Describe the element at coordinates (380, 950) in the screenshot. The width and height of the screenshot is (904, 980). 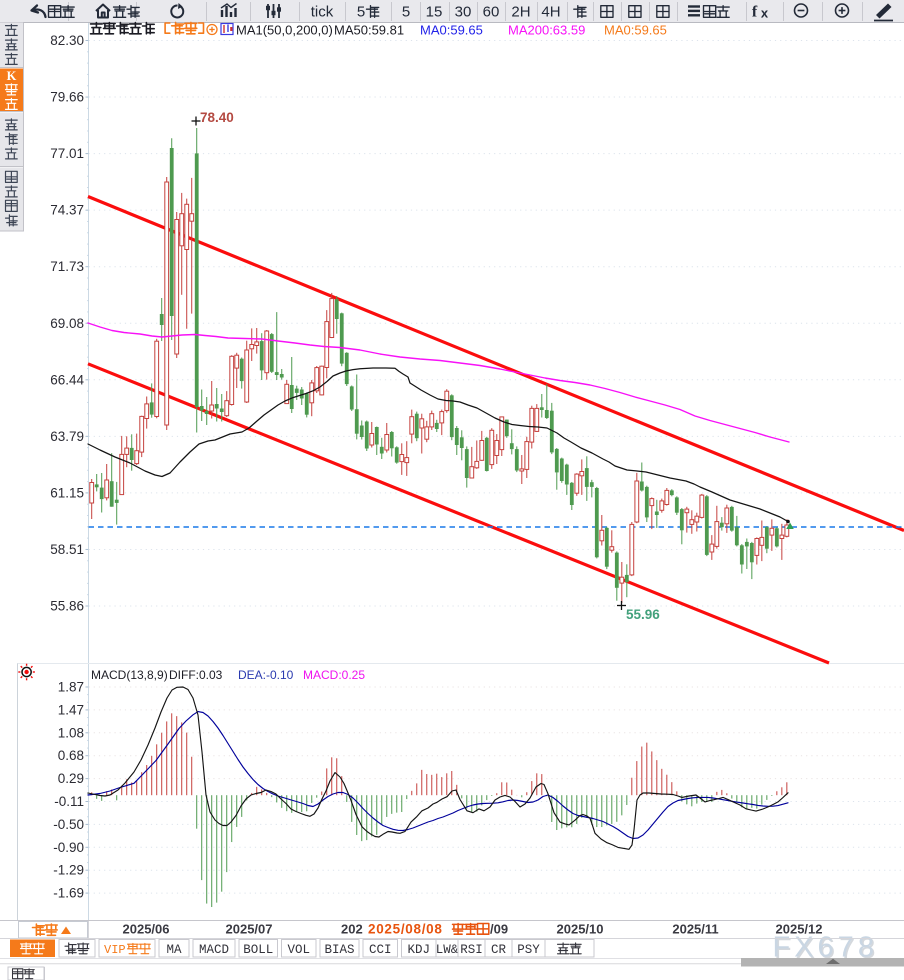
I see `svg-text: CCI` at that location.